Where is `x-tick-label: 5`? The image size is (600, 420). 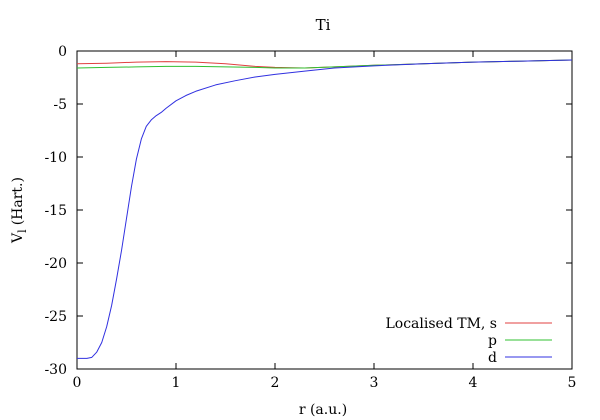 x-tick-label: 5 is located at coordinates (572, 383).